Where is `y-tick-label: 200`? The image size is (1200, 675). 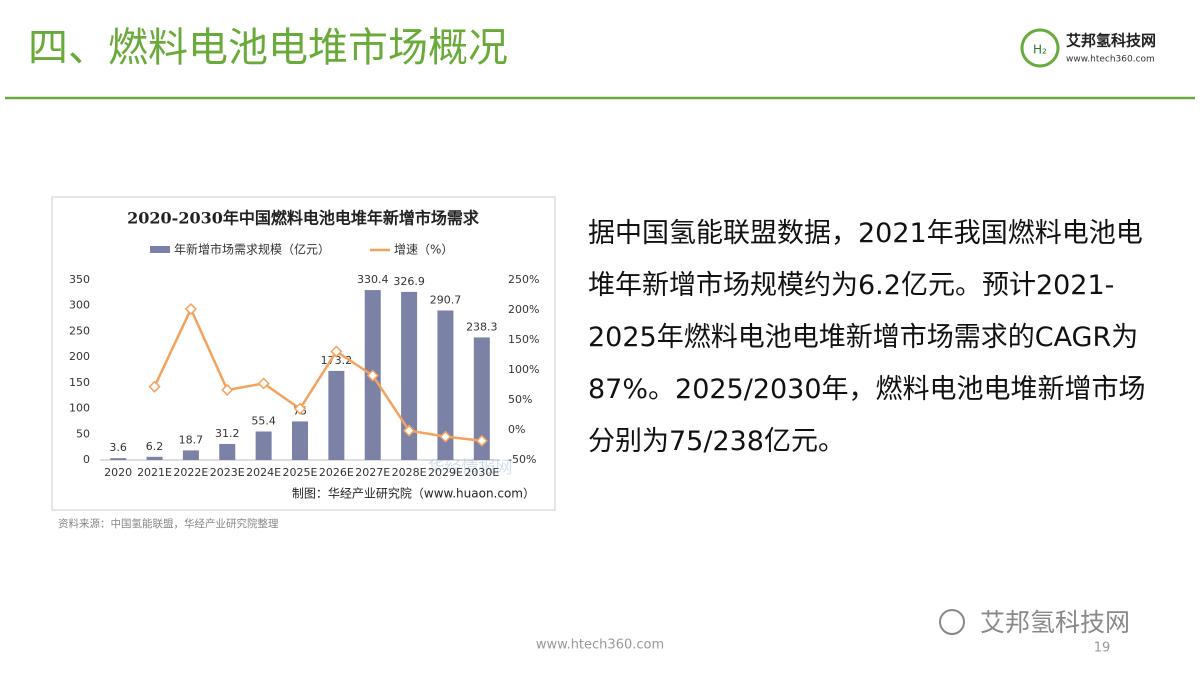
y-tick-label: 200 is located at coordinates (79, 356).